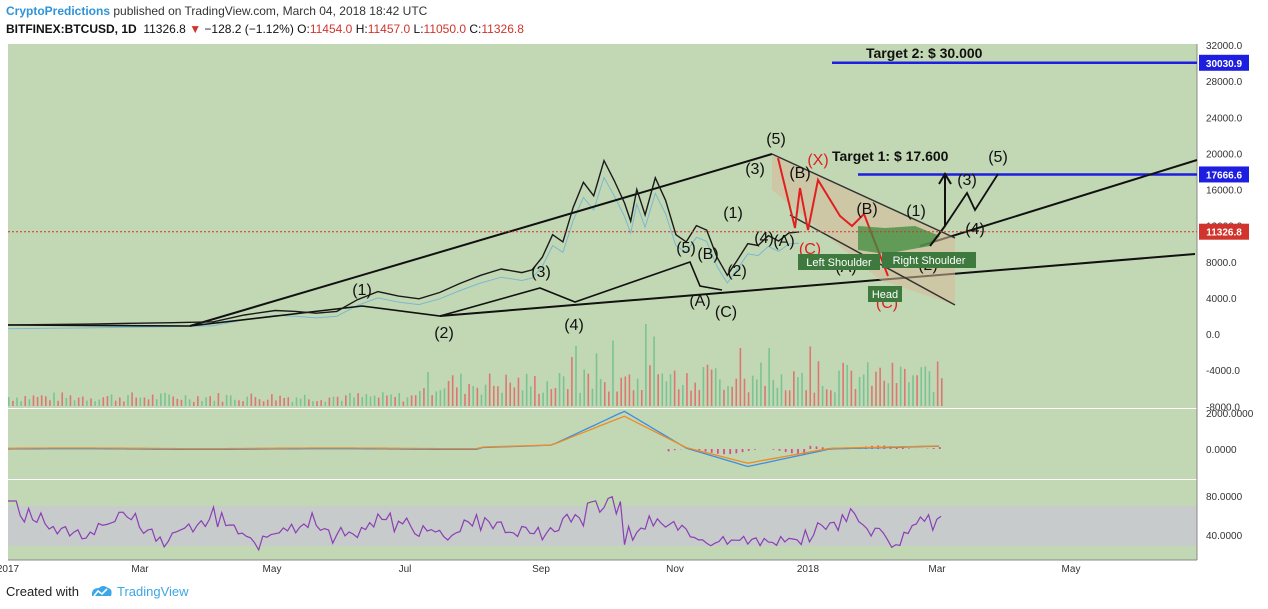  I want to click on open-label: O:, so click(303, 29).